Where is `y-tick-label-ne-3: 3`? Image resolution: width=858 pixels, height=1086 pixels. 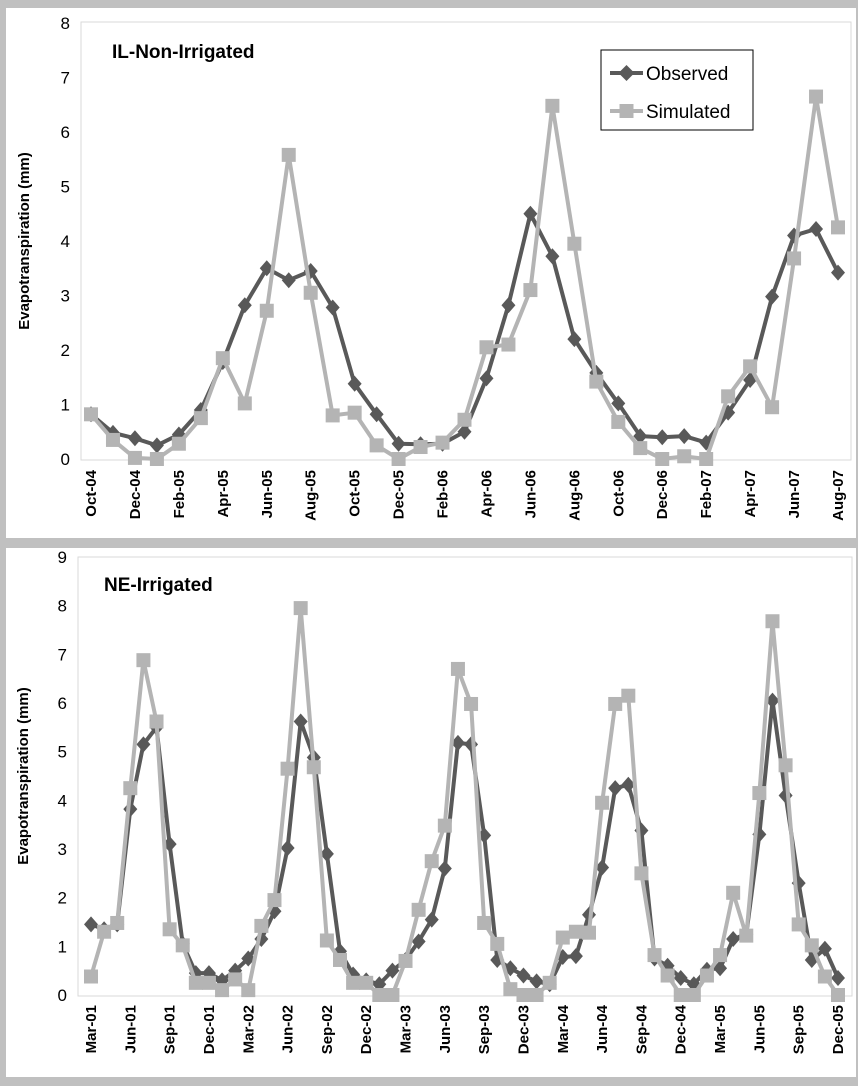
y-tick-label-ne-3: 3 is located at coordinates (62, 849).